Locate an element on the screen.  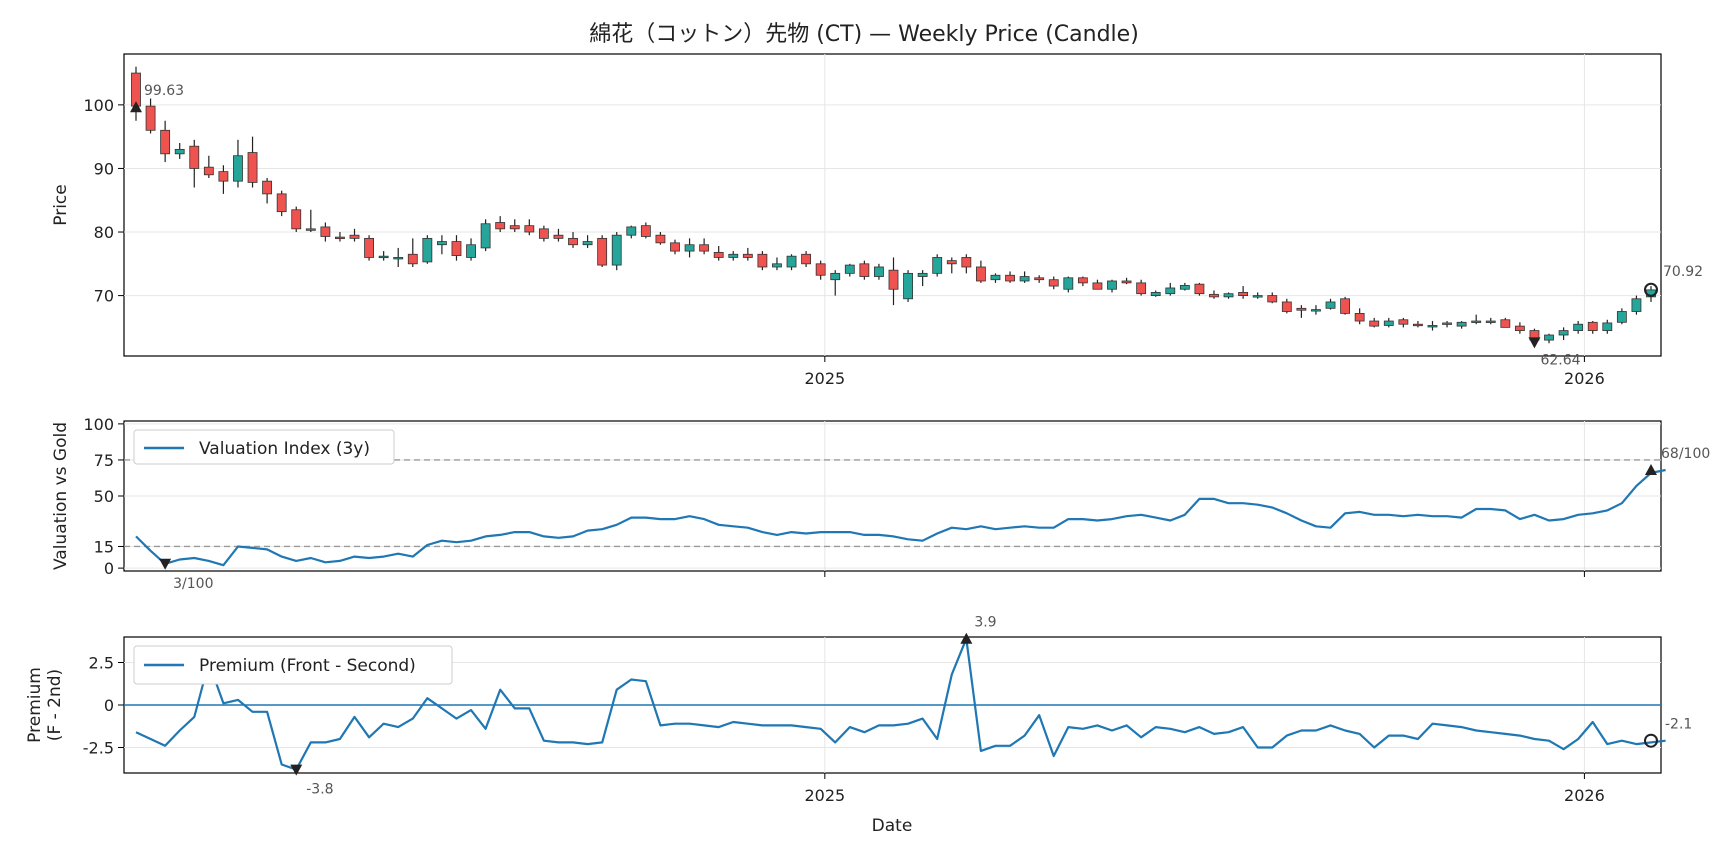
ytick-label: 75 is located at coordinates (104, 460).